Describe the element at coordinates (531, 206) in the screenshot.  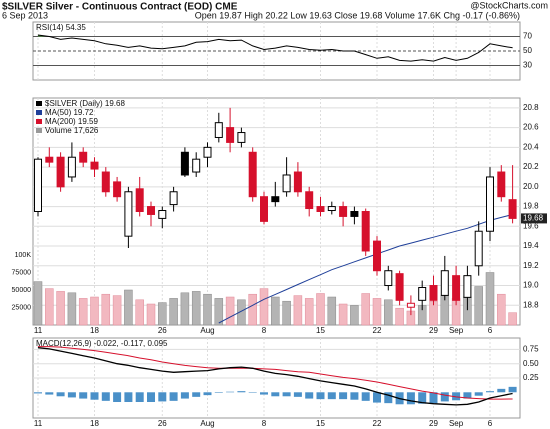
I see `y-tick-label: 19.8` at that location.